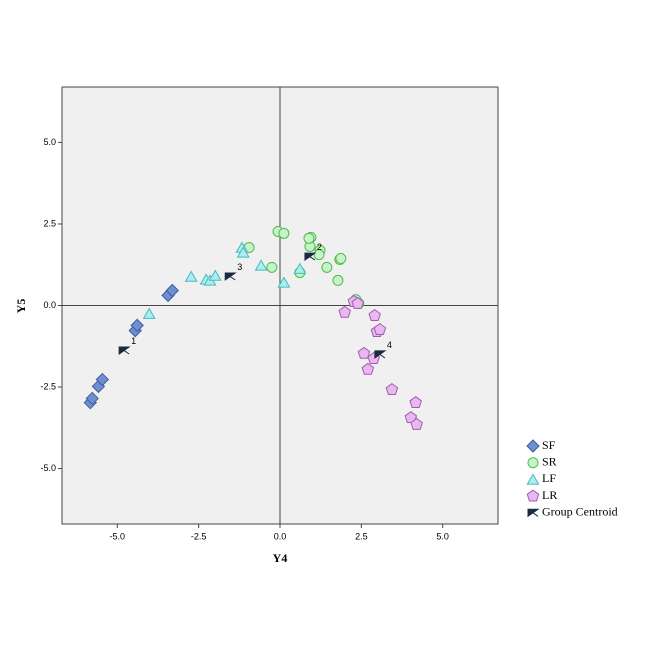 The height and width of the screenshot is (663, 666). I want to click on x-tick-label: -5.0, so click(118, 536).